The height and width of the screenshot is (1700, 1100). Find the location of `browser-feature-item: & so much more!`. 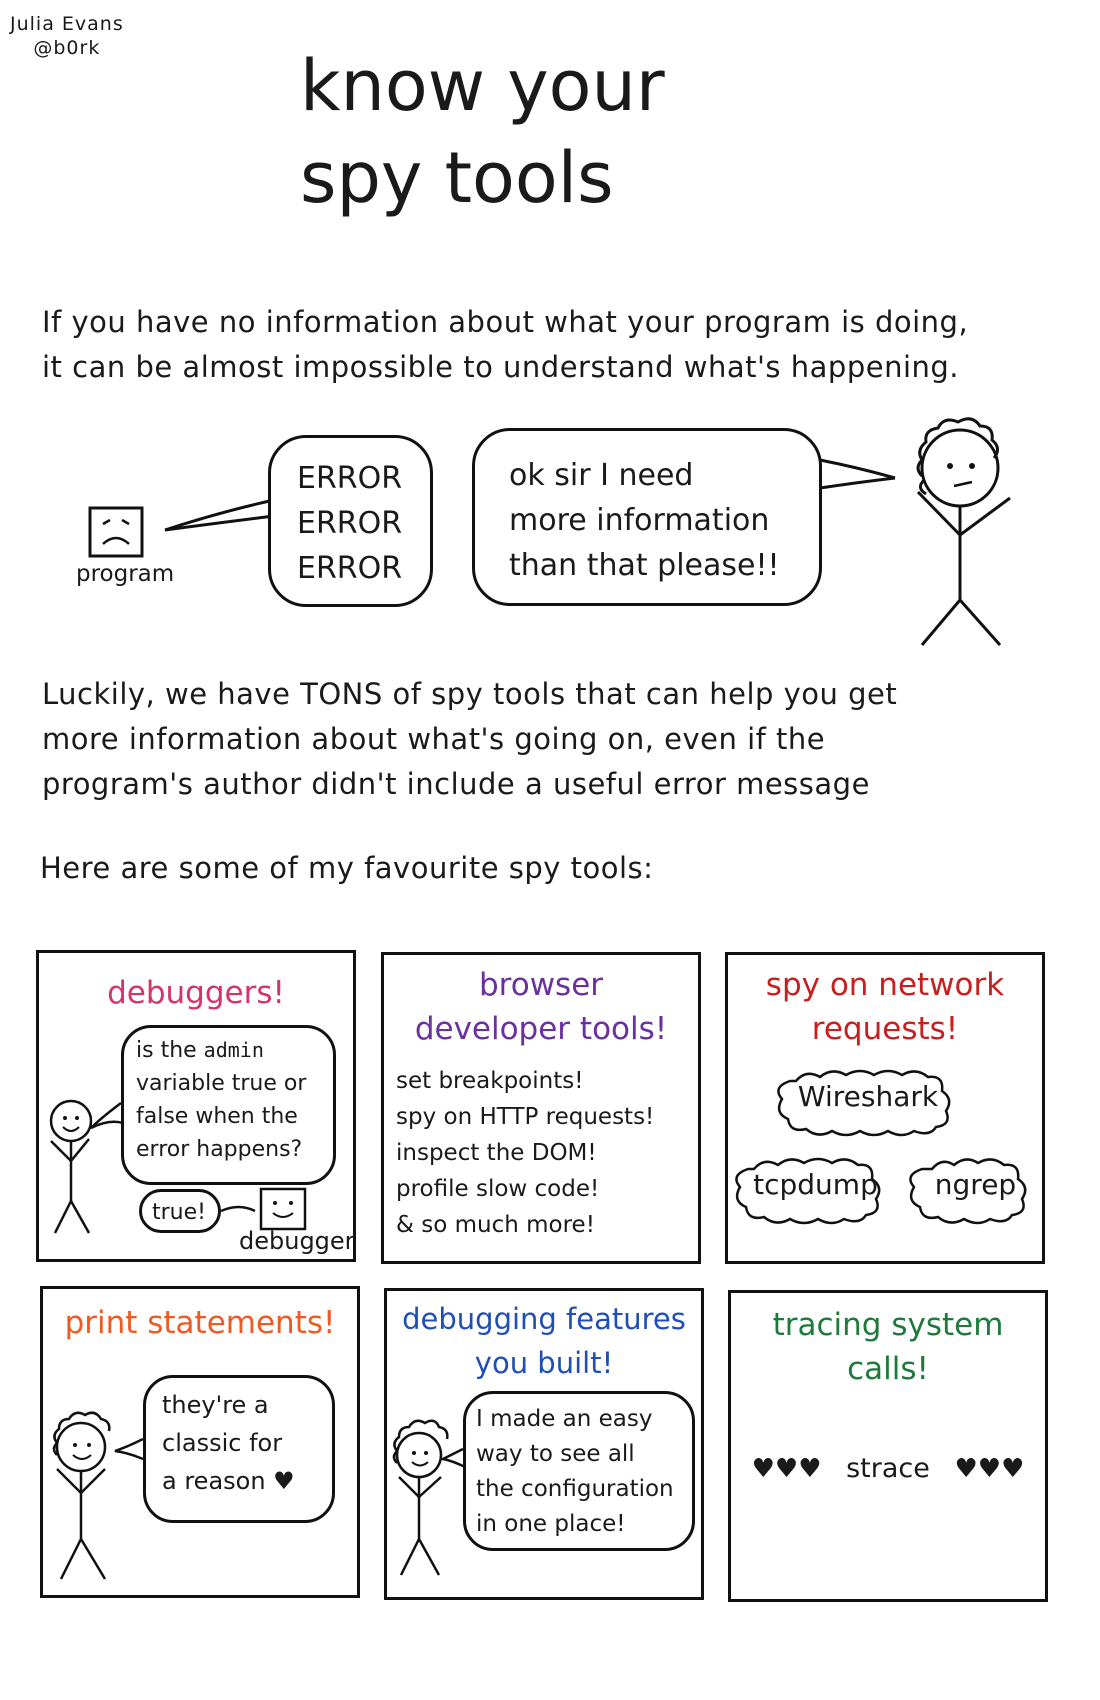

browser-feature-item: & so much more! is located at coordinates (495, 1225).